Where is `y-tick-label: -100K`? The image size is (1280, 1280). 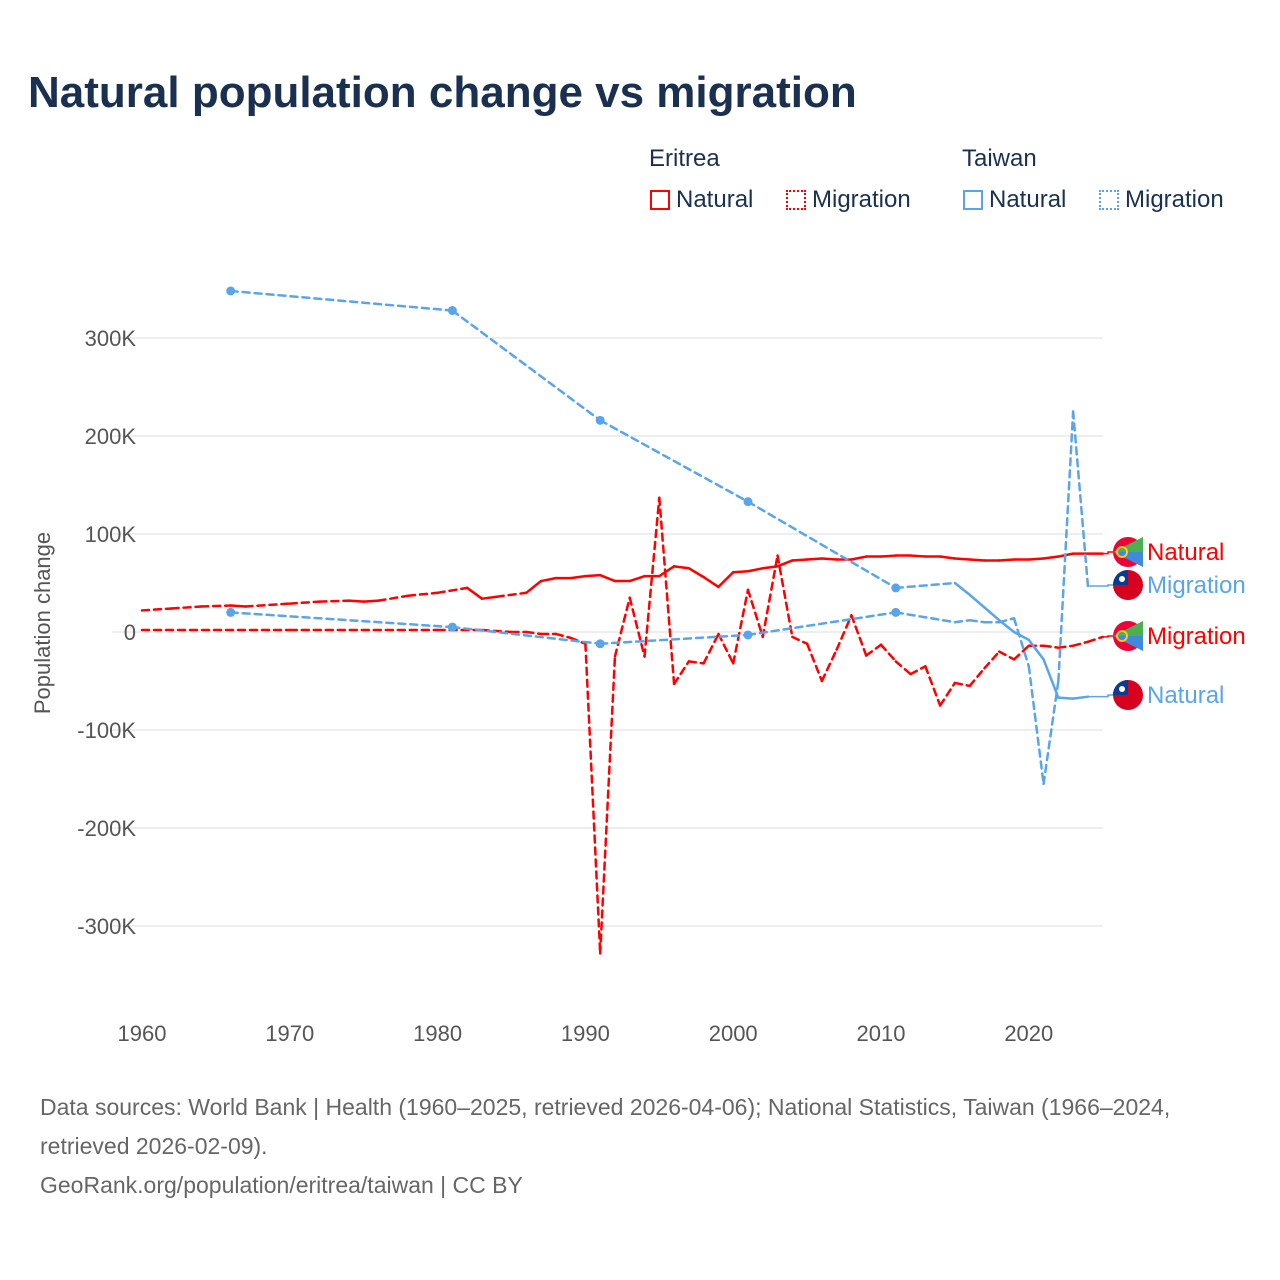
y-tick-label: -100K is located at coordinates (106, 730).